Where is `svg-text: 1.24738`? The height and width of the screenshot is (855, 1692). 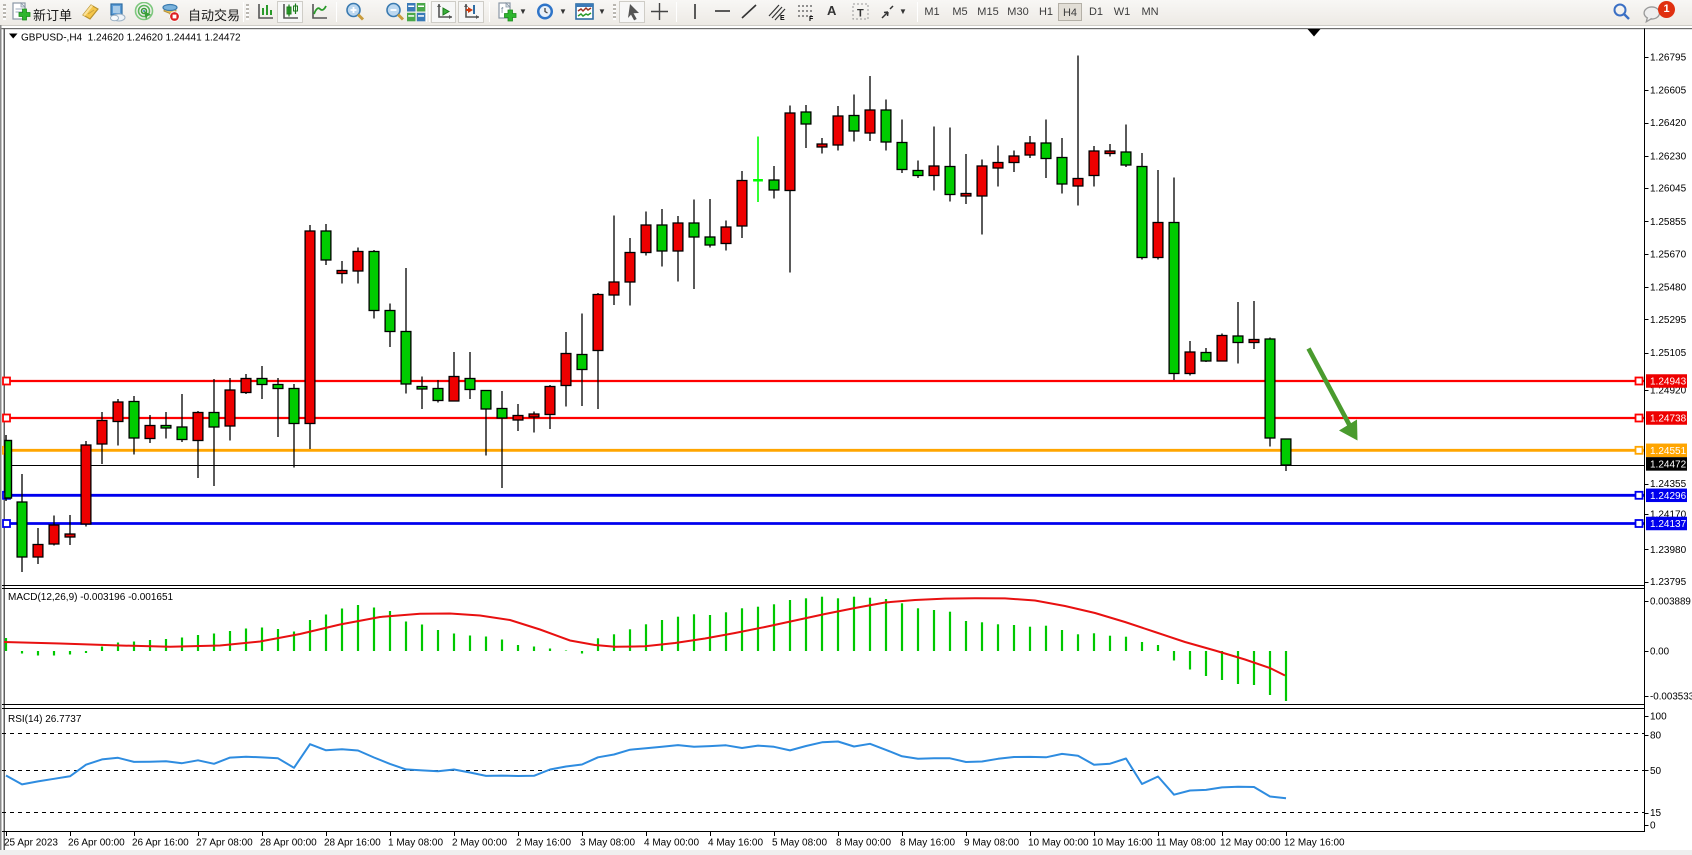
svg-text: 1.24738 is located at coordinates (1668, 419).